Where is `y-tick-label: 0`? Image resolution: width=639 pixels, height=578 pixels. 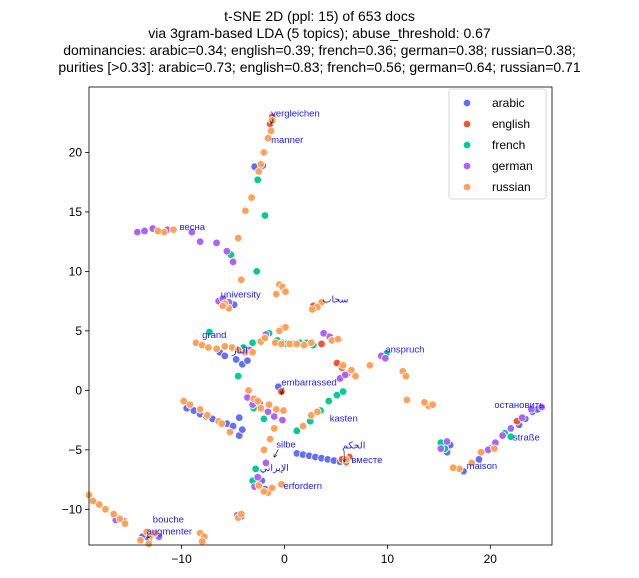
y-tick-label: 0 is located at coordinates (78, 390).